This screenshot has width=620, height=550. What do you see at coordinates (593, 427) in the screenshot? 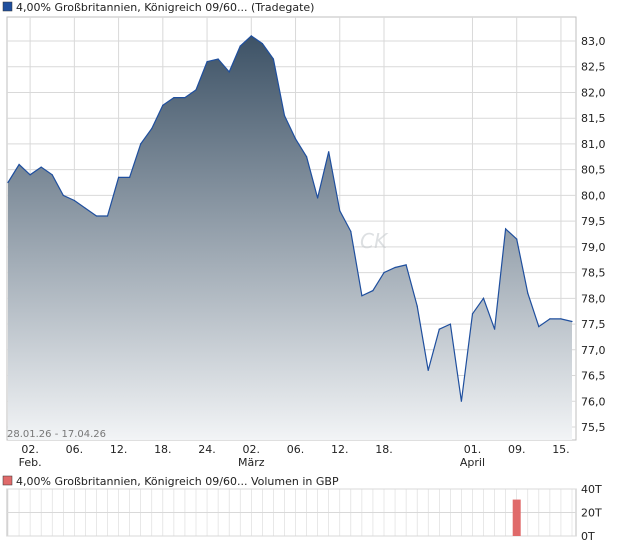
I see `price-y-tick-label: 75,5` at bounding box center [593, 427].